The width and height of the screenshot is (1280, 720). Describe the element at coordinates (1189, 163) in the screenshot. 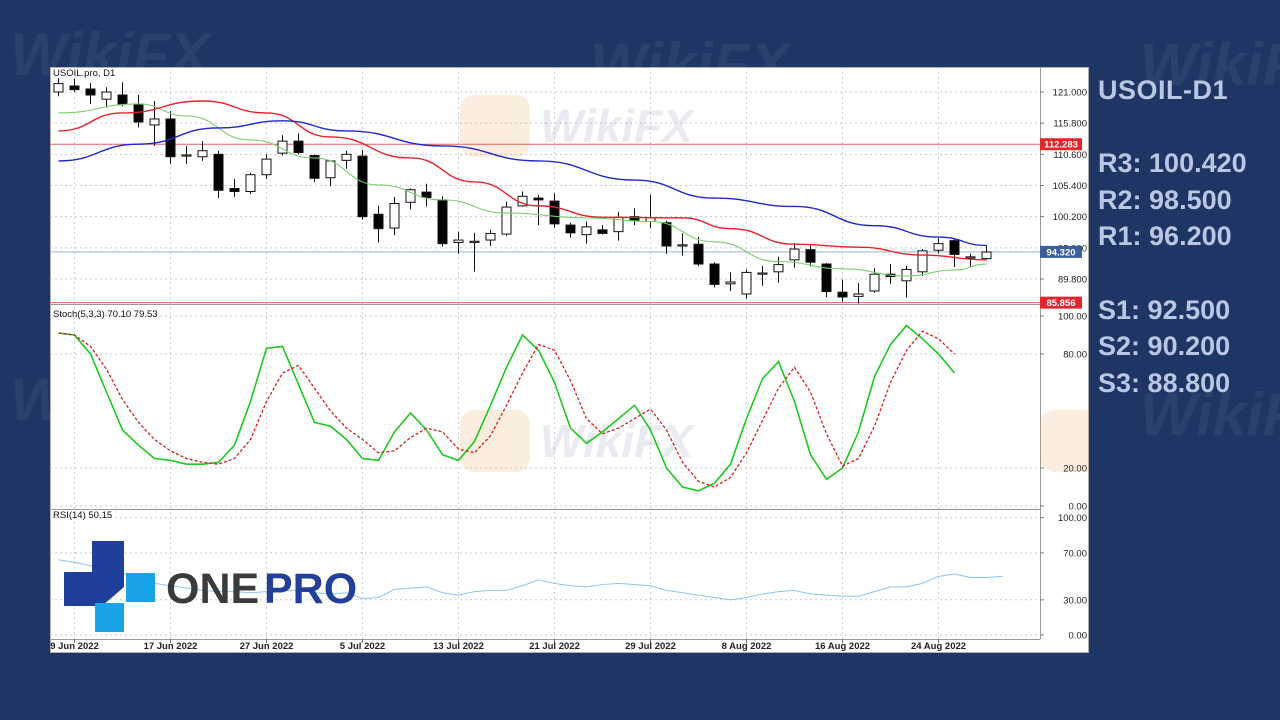

I see `level-r3: R3: 100.420` at that location.